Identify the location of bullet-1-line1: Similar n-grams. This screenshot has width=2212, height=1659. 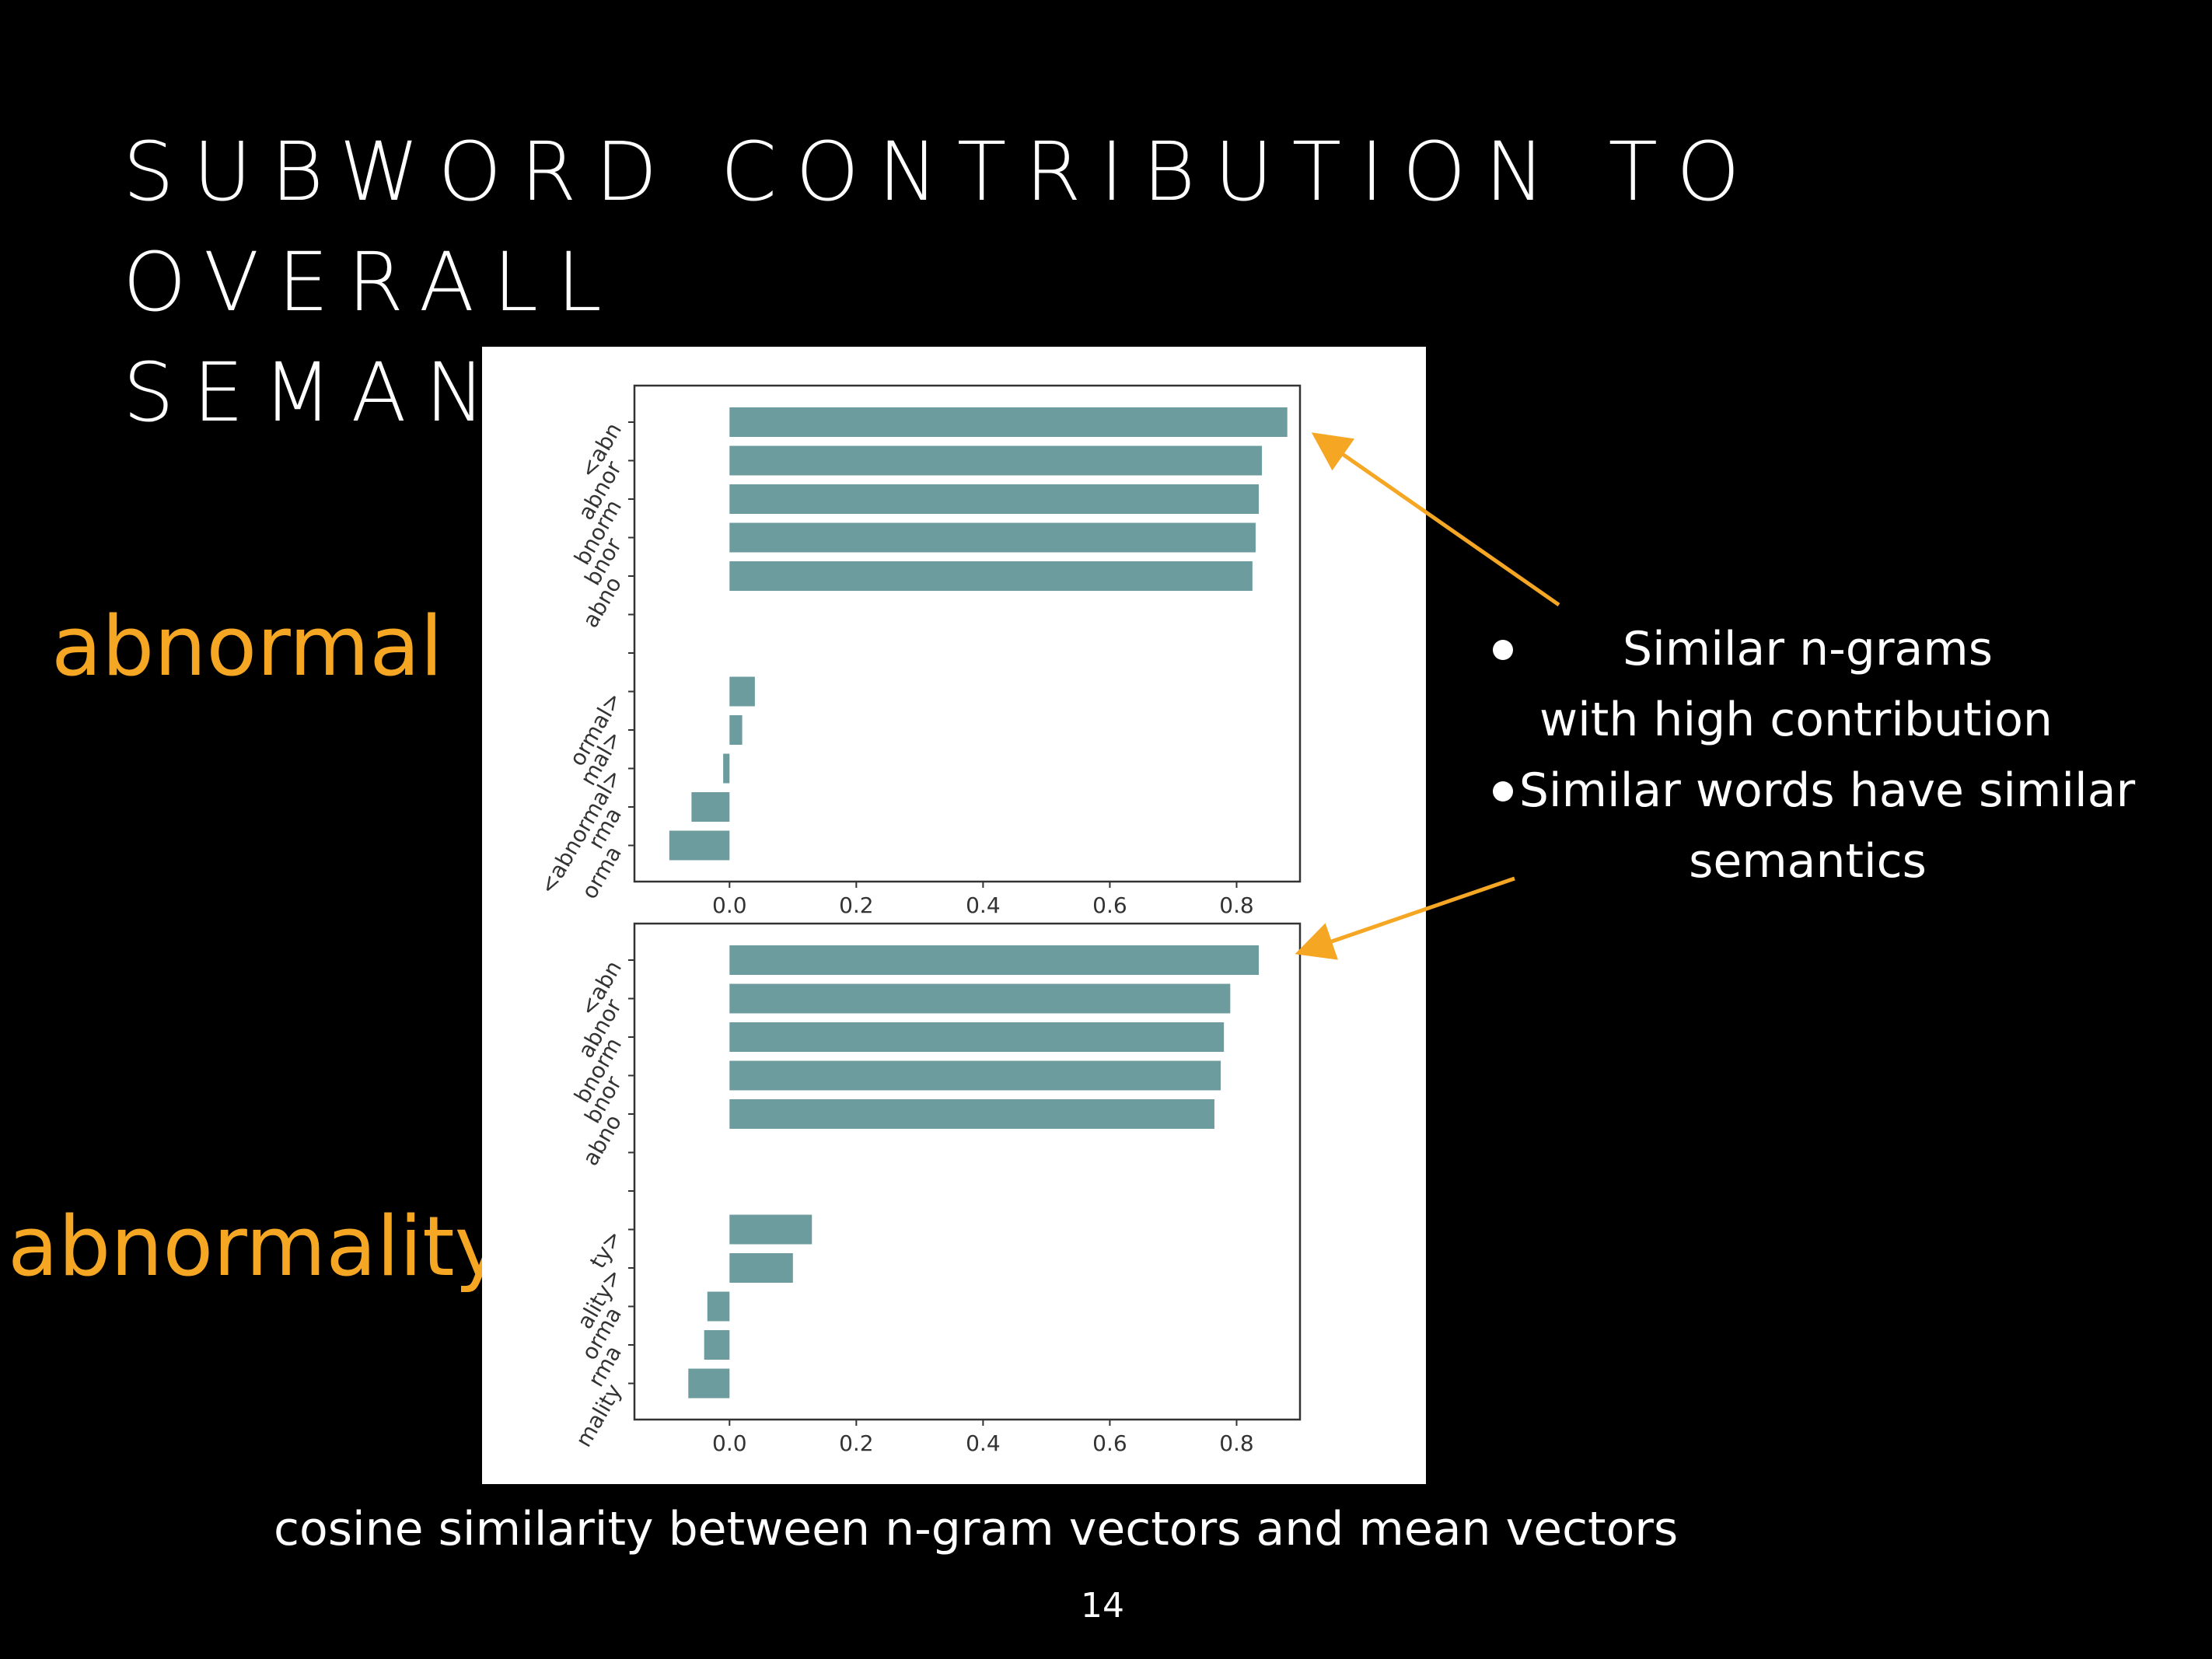
(1808, 649).